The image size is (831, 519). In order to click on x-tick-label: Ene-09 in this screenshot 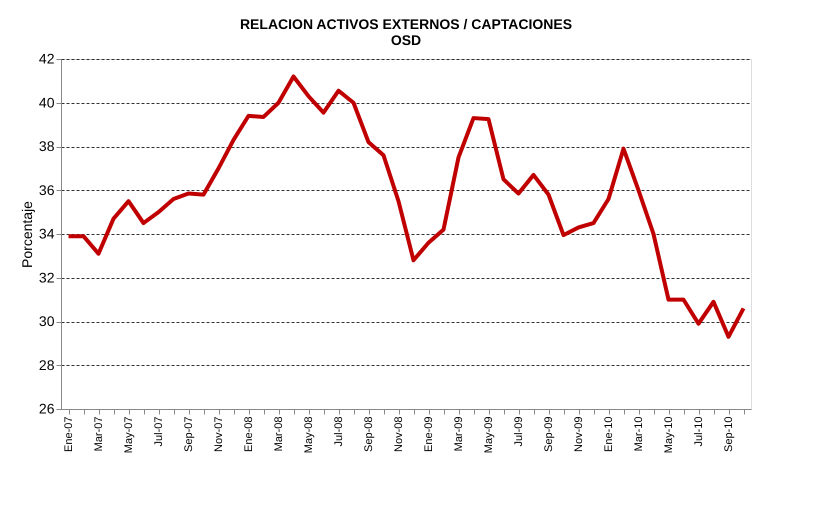, I will do `click(429, 434)`.